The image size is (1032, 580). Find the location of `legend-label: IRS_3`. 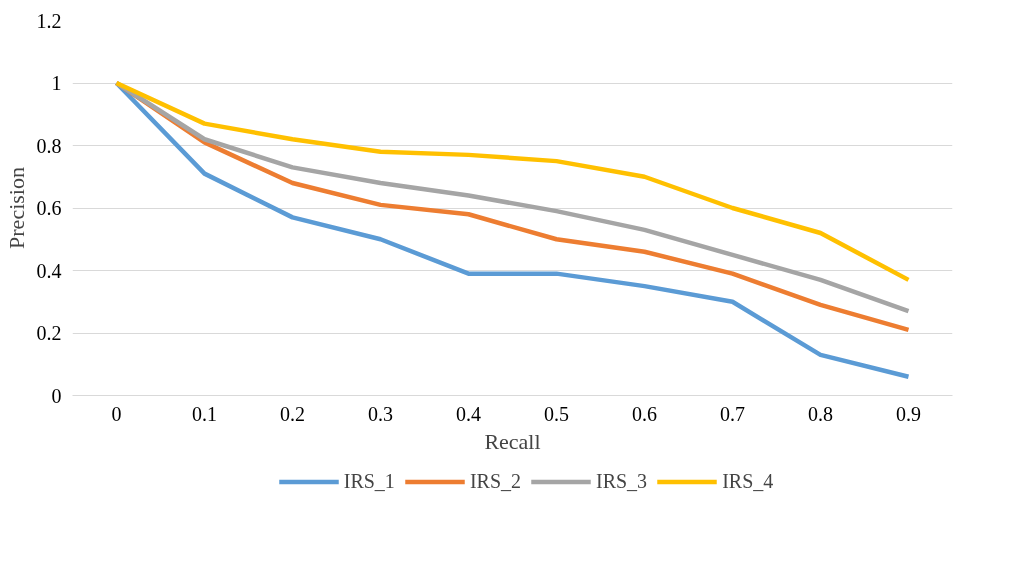

legend-label: IRS_3 is located at coordinates (622, 481).